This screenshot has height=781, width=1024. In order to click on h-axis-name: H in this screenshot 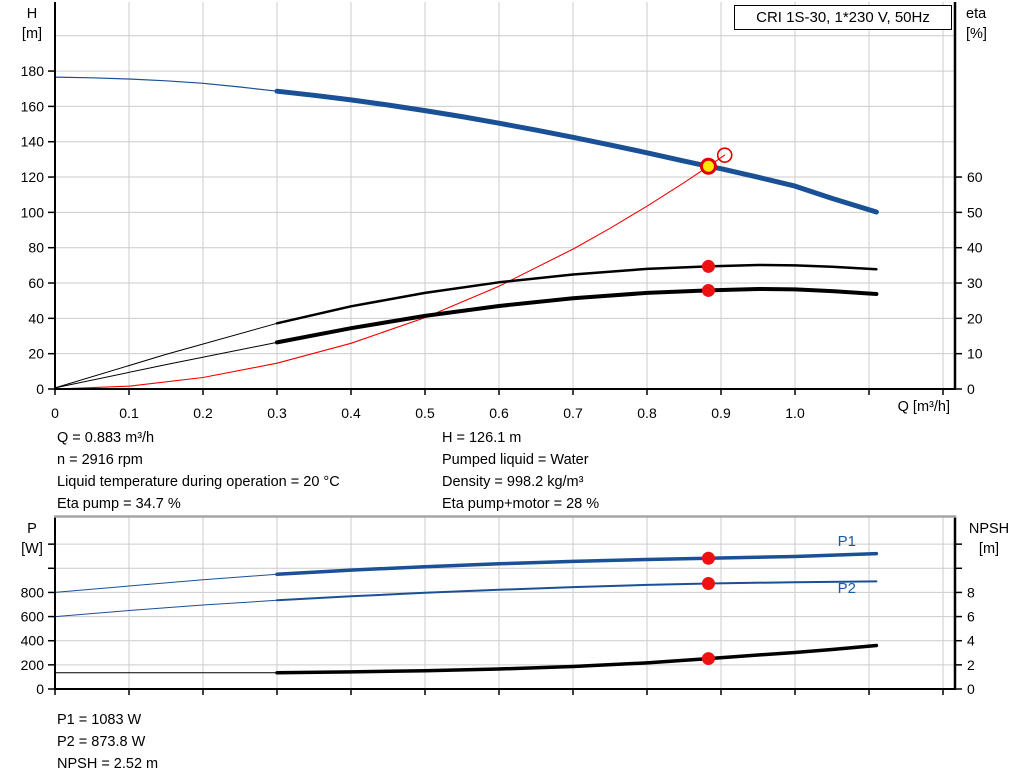, I will do `click(32, 14)`.